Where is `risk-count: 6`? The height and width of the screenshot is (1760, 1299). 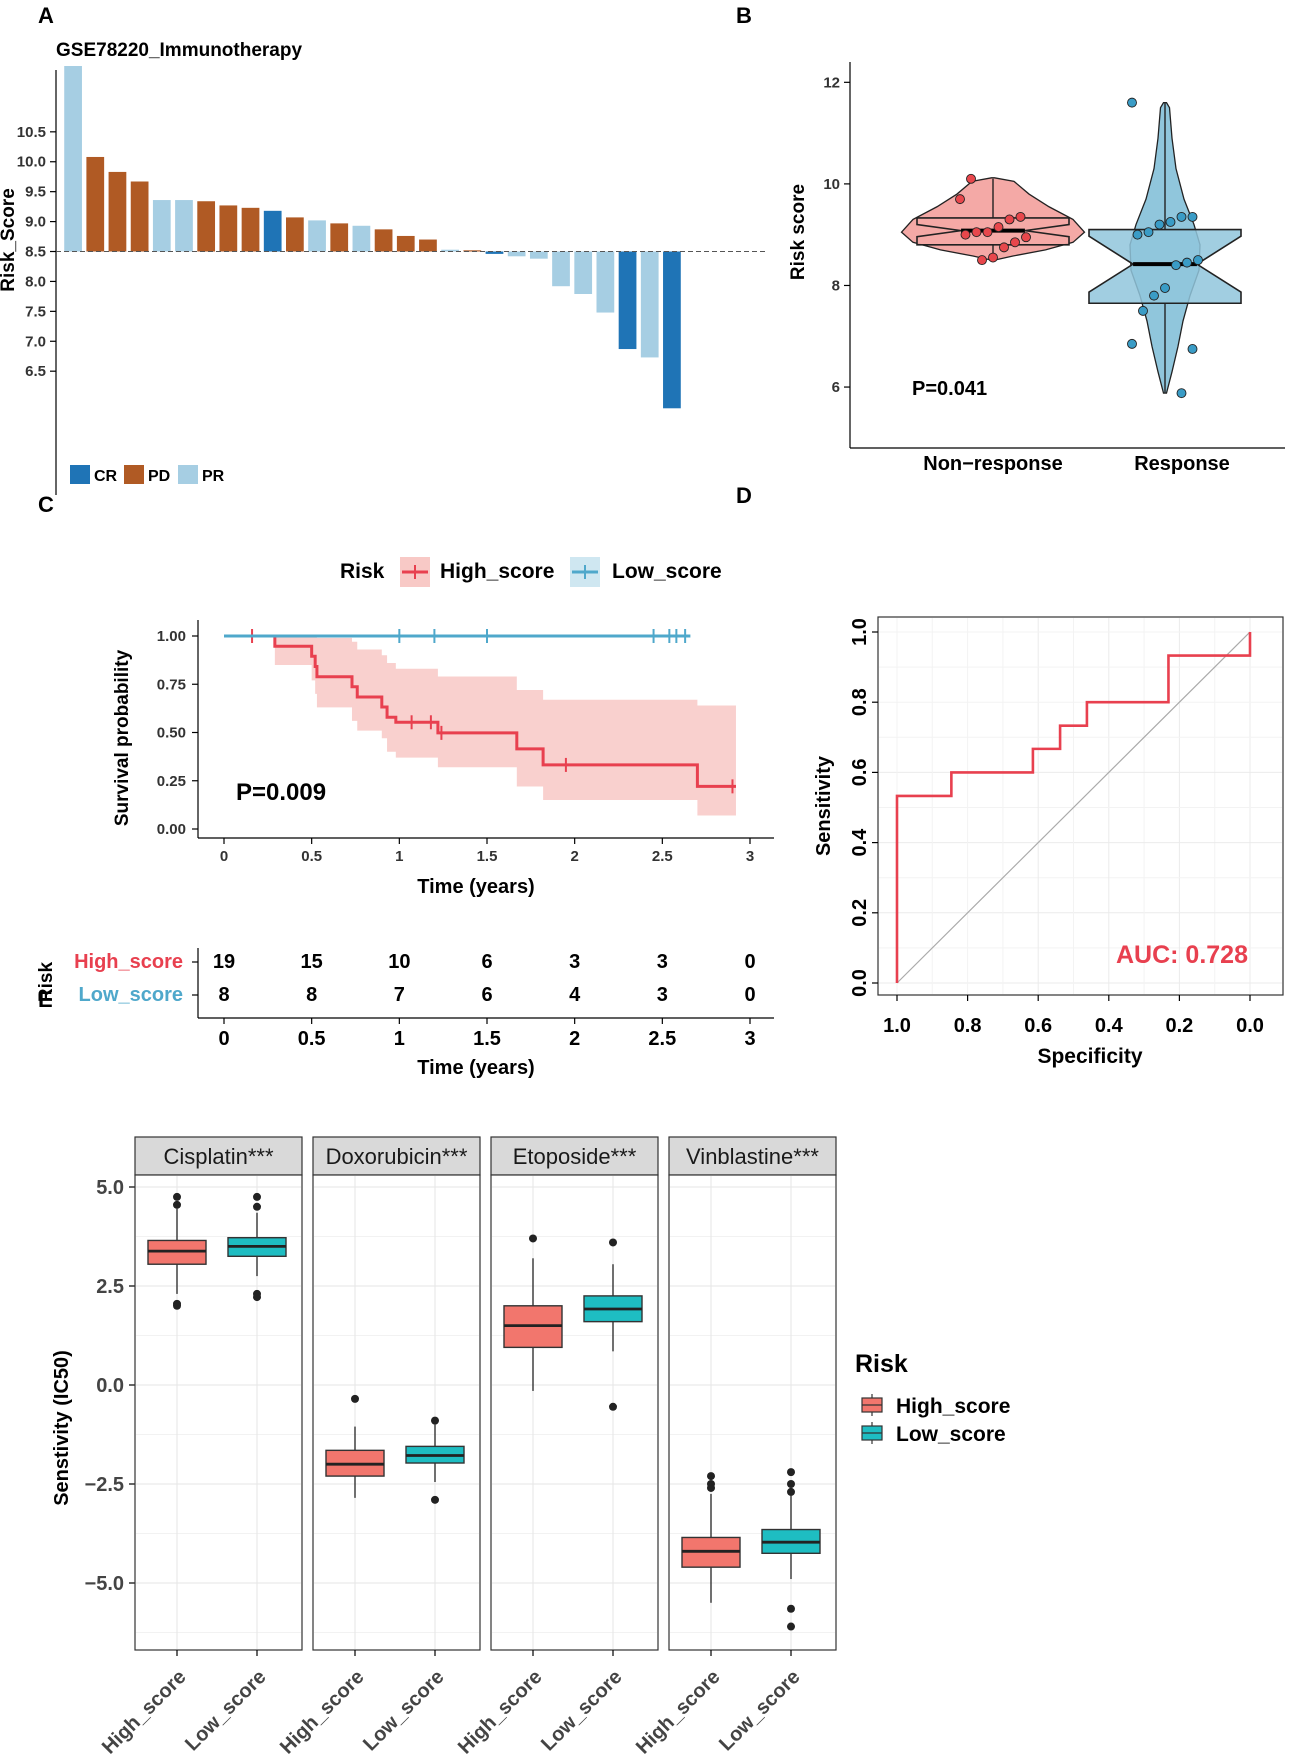 risk-count: 6 is located at coordinates (486, 995).